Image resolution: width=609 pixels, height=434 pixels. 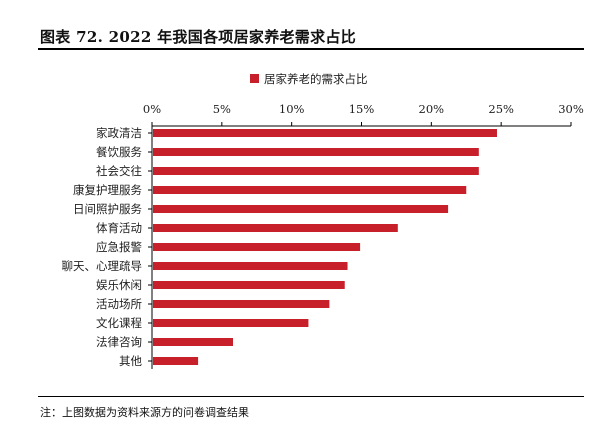 I want to click on figure-title: 图表 72. 2022 年我国各项居家养老需求占比, so click(x=198, y=37).